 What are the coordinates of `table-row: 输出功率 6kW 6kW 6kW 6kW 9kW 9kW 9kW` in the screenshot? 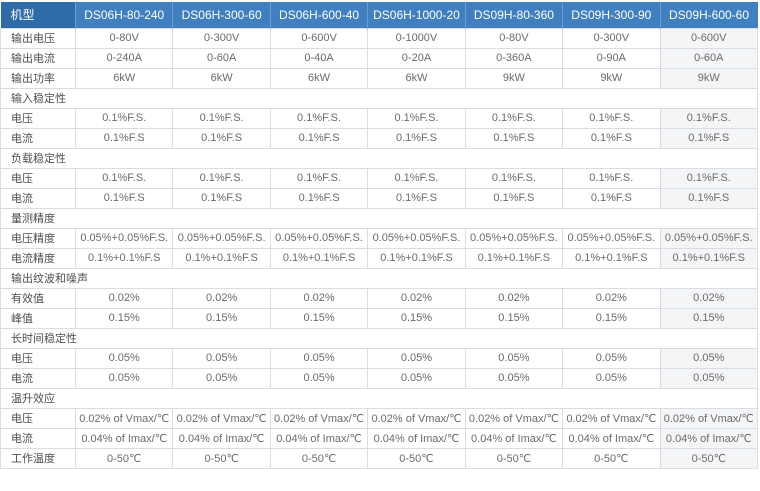 It's located at (379, 78).